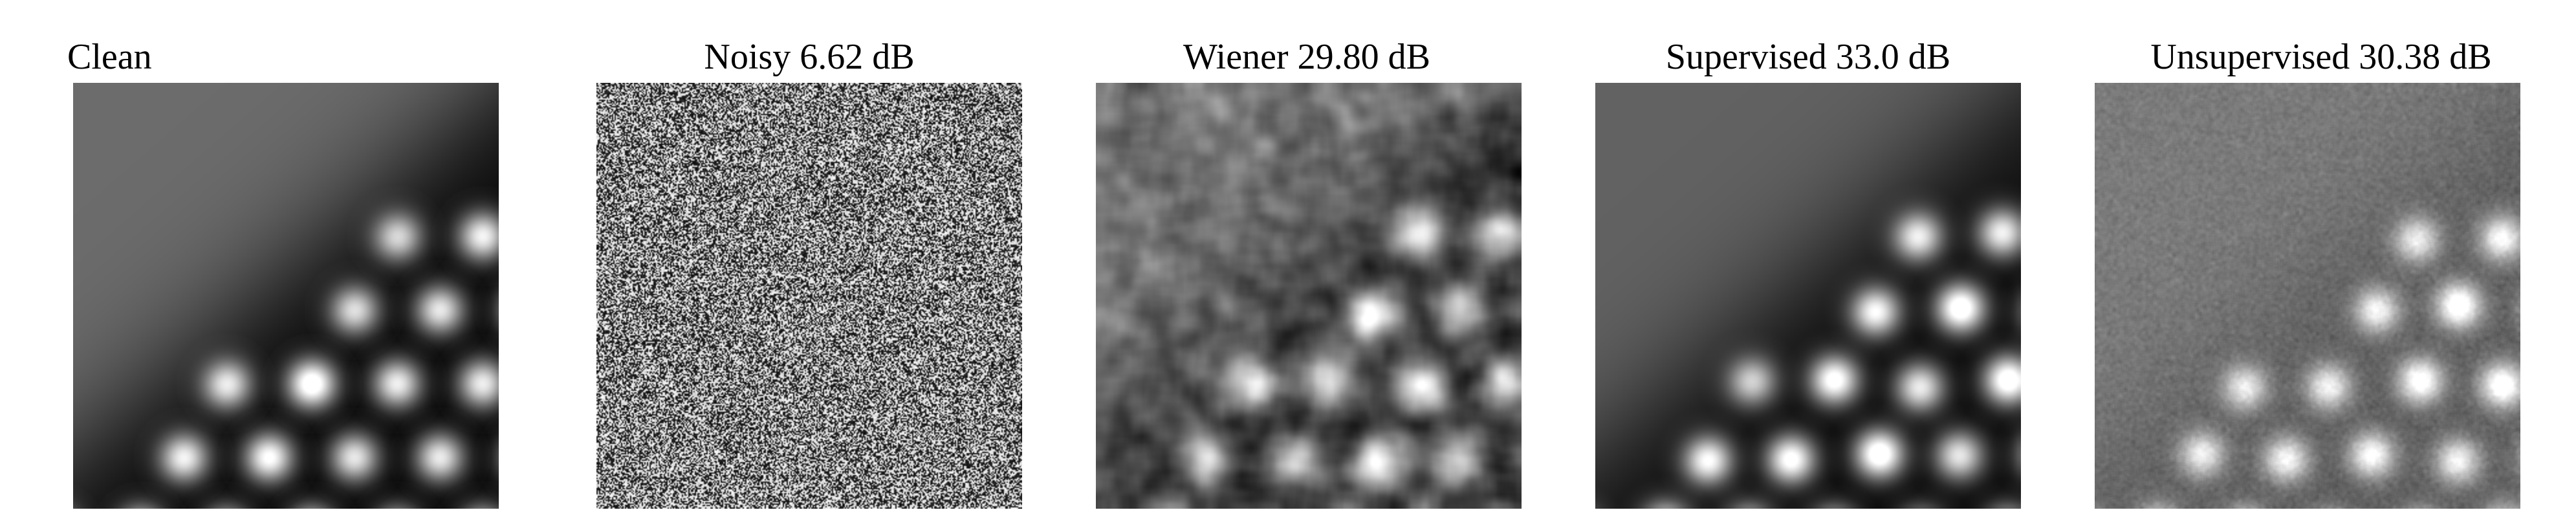 The height and width of the screenshot is (532, 2576). I want to click on image-unsupervised, so click(2307, 296).